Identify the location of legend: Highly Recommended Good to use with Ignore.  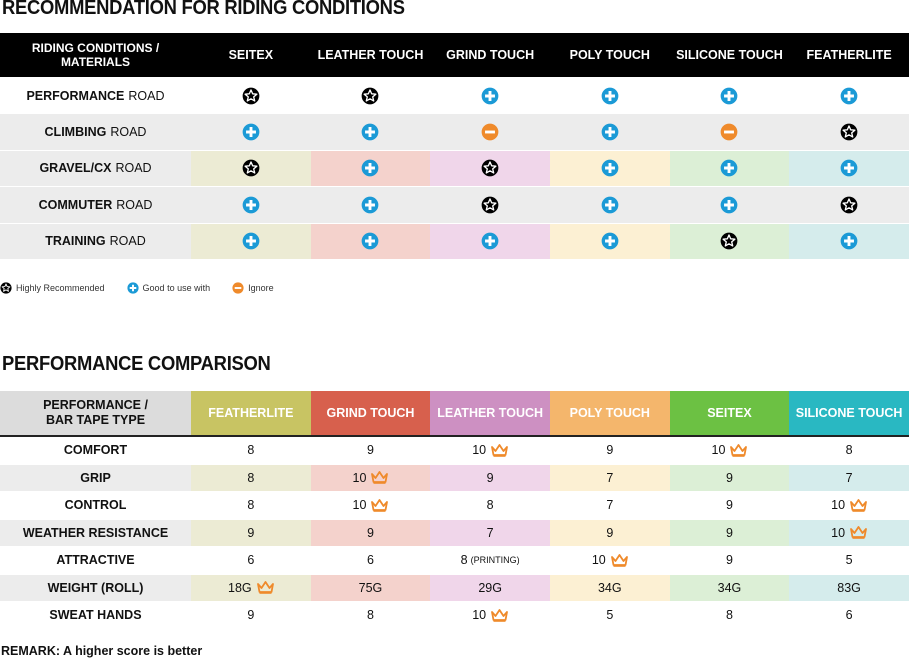
(148, 288).